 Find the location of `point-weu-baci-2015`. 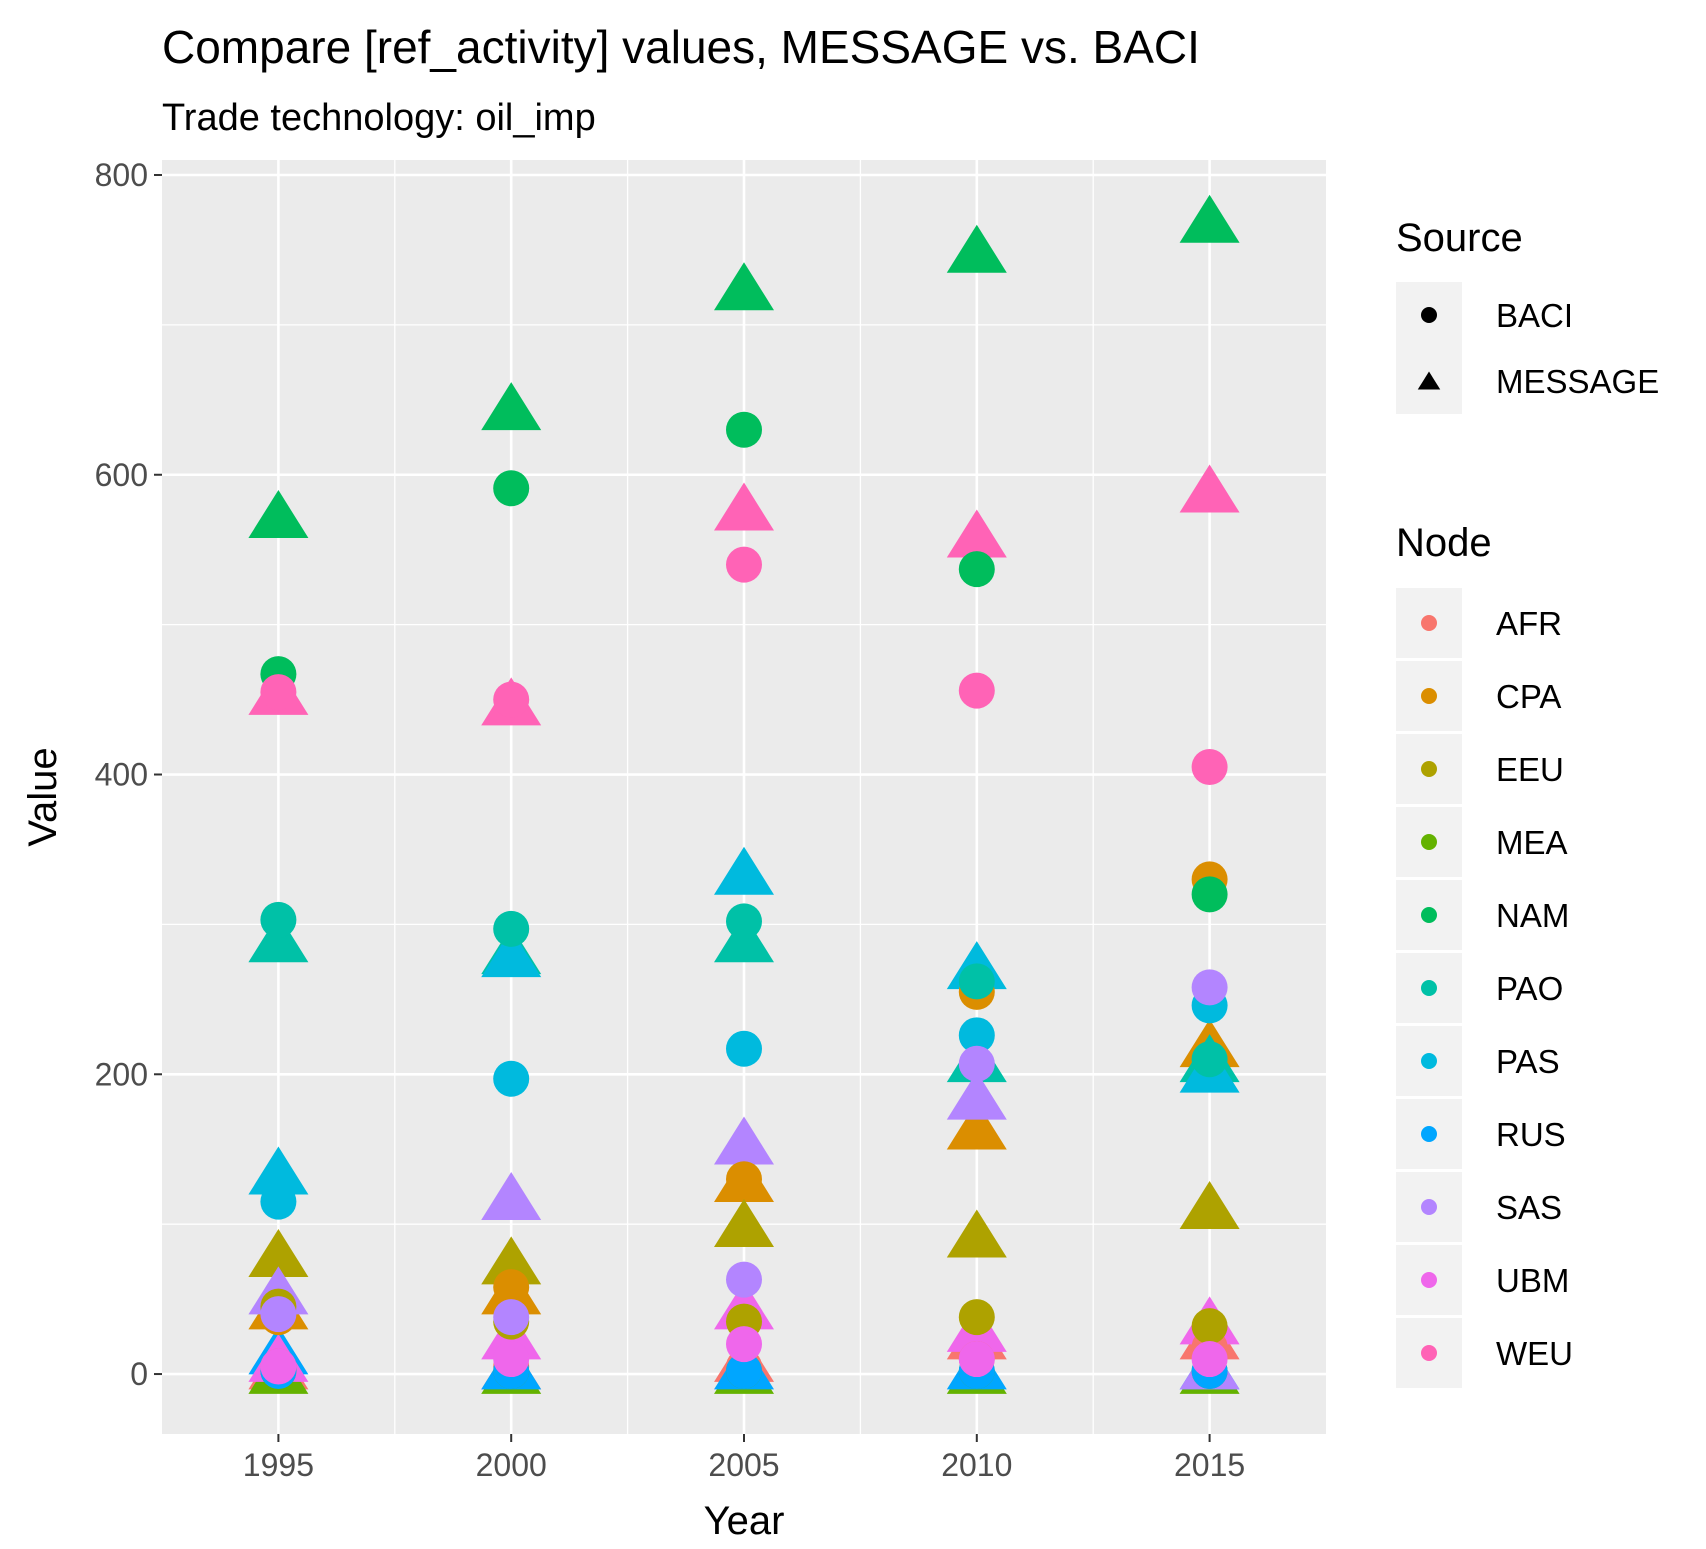

point-weu-baci-2015 is located at coordinates (1209, 767).